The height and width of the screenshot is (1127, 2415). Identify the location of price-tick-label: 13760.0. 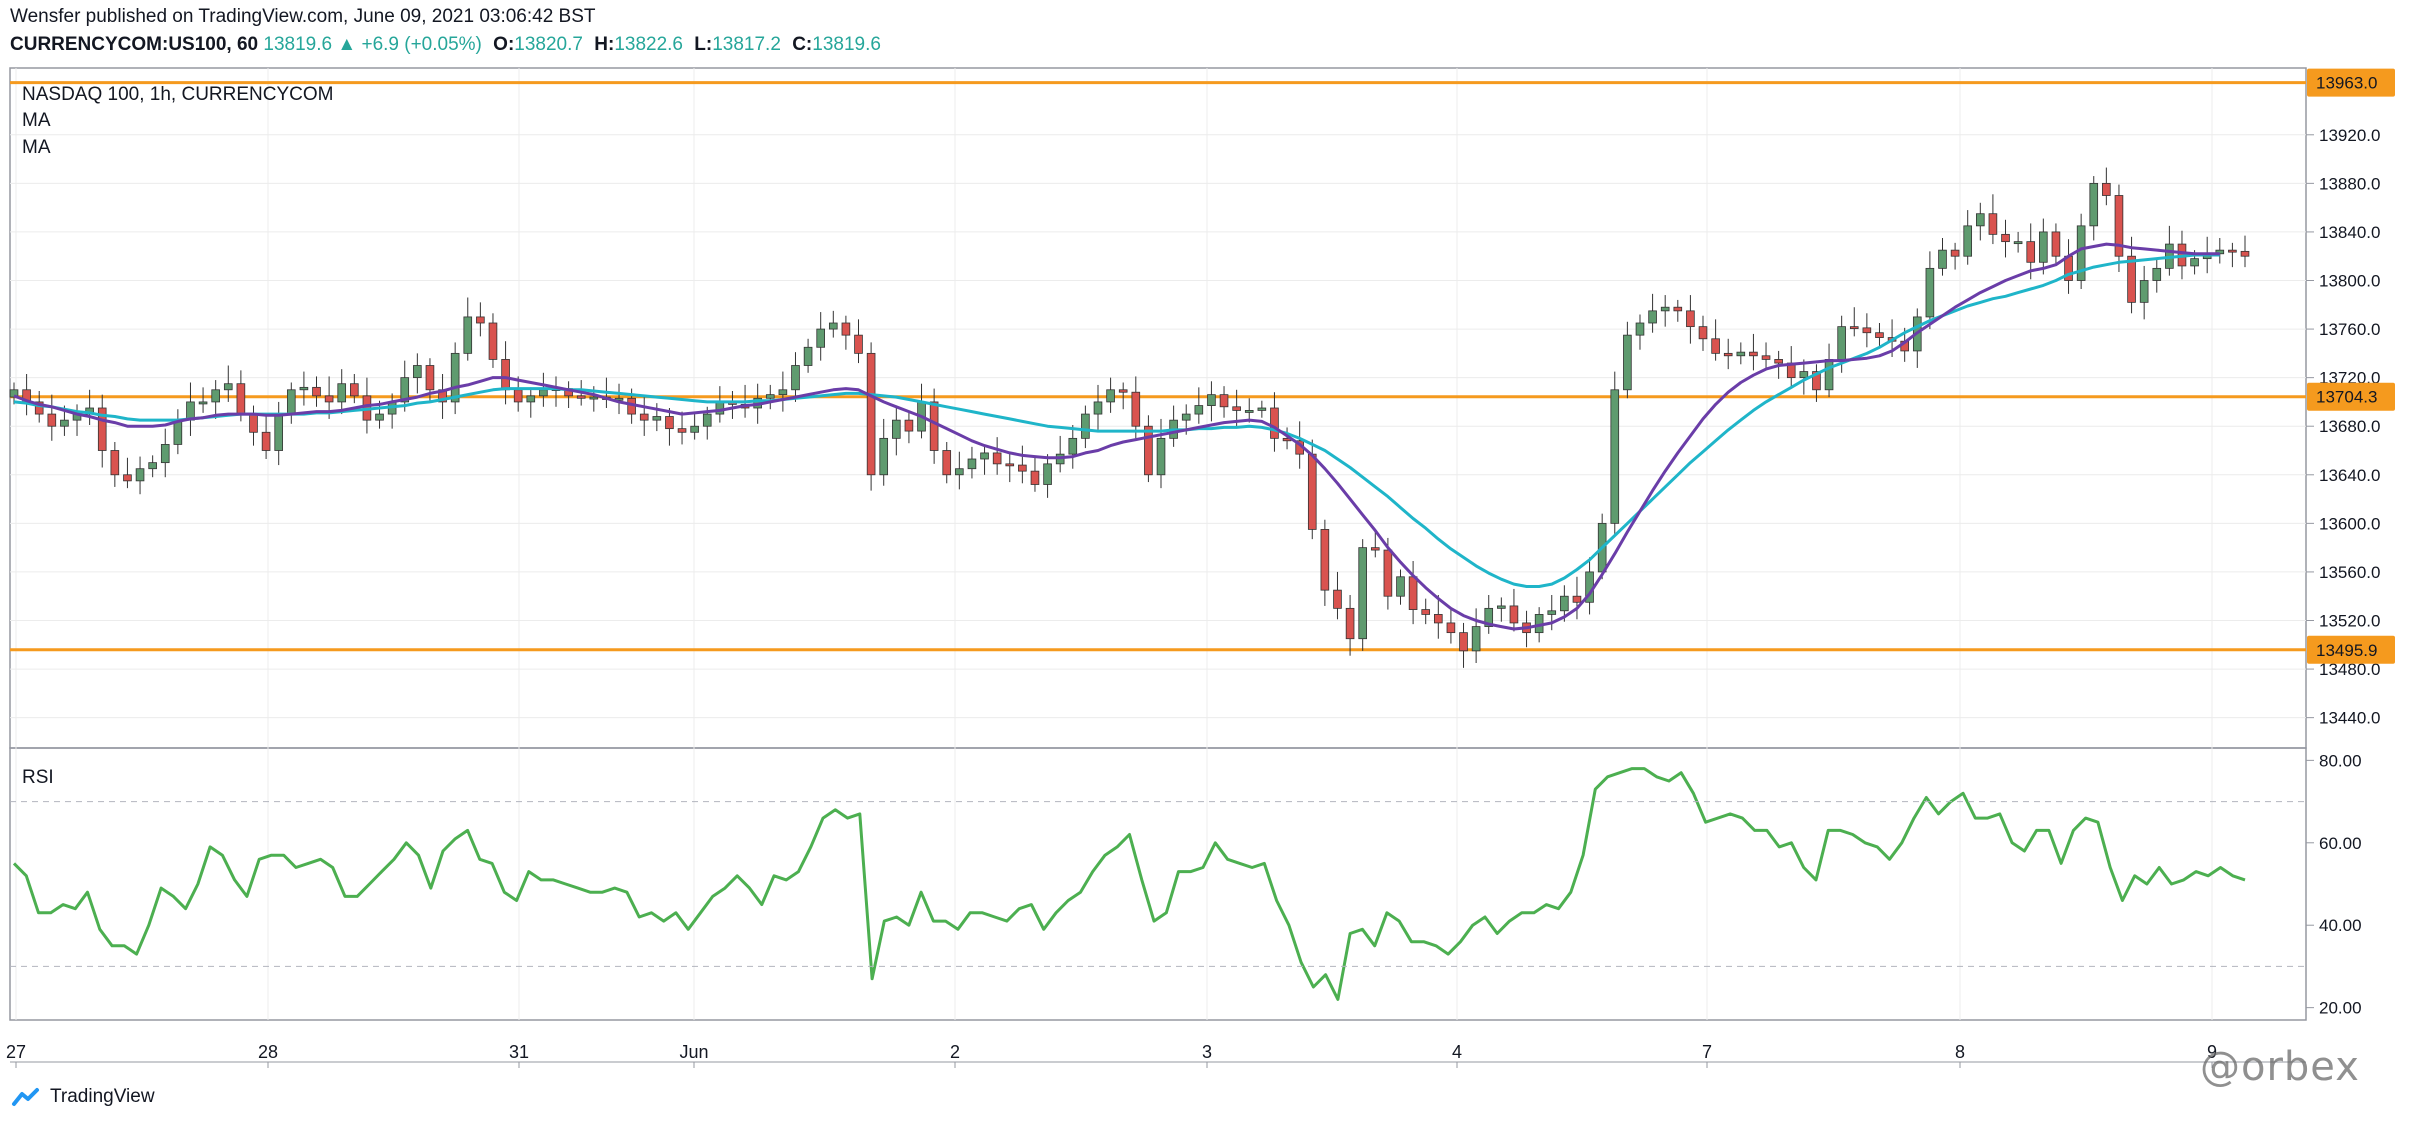
(2349, 329).